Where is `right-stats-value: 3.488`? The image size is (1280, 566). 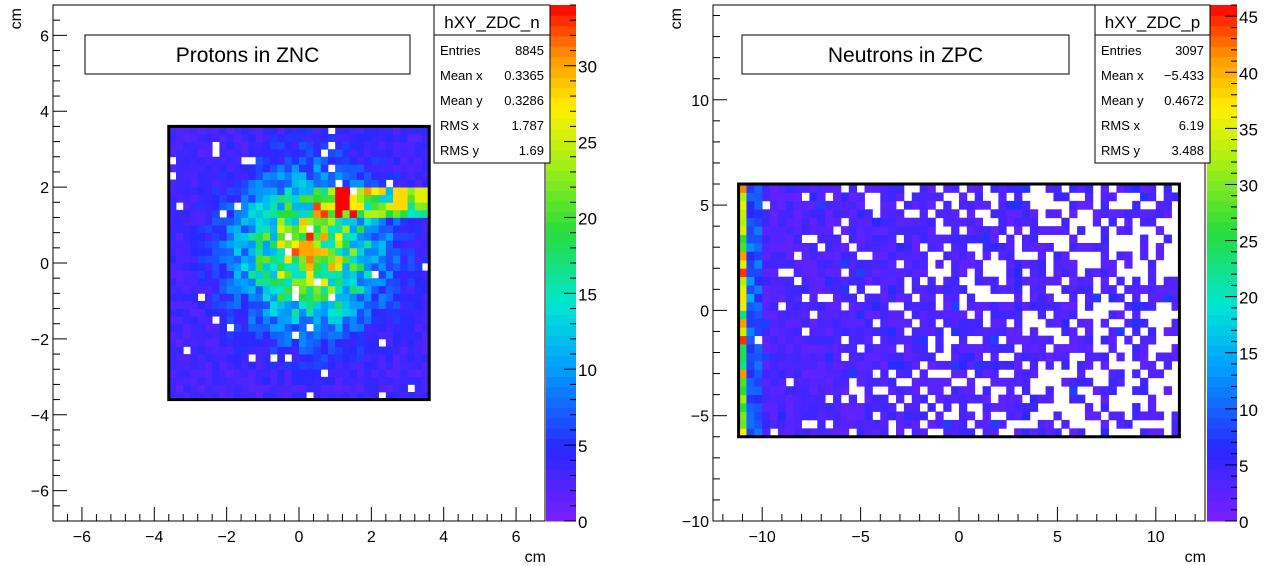 right-stats-value: 3.488 is located at coordinates (1187, 150).